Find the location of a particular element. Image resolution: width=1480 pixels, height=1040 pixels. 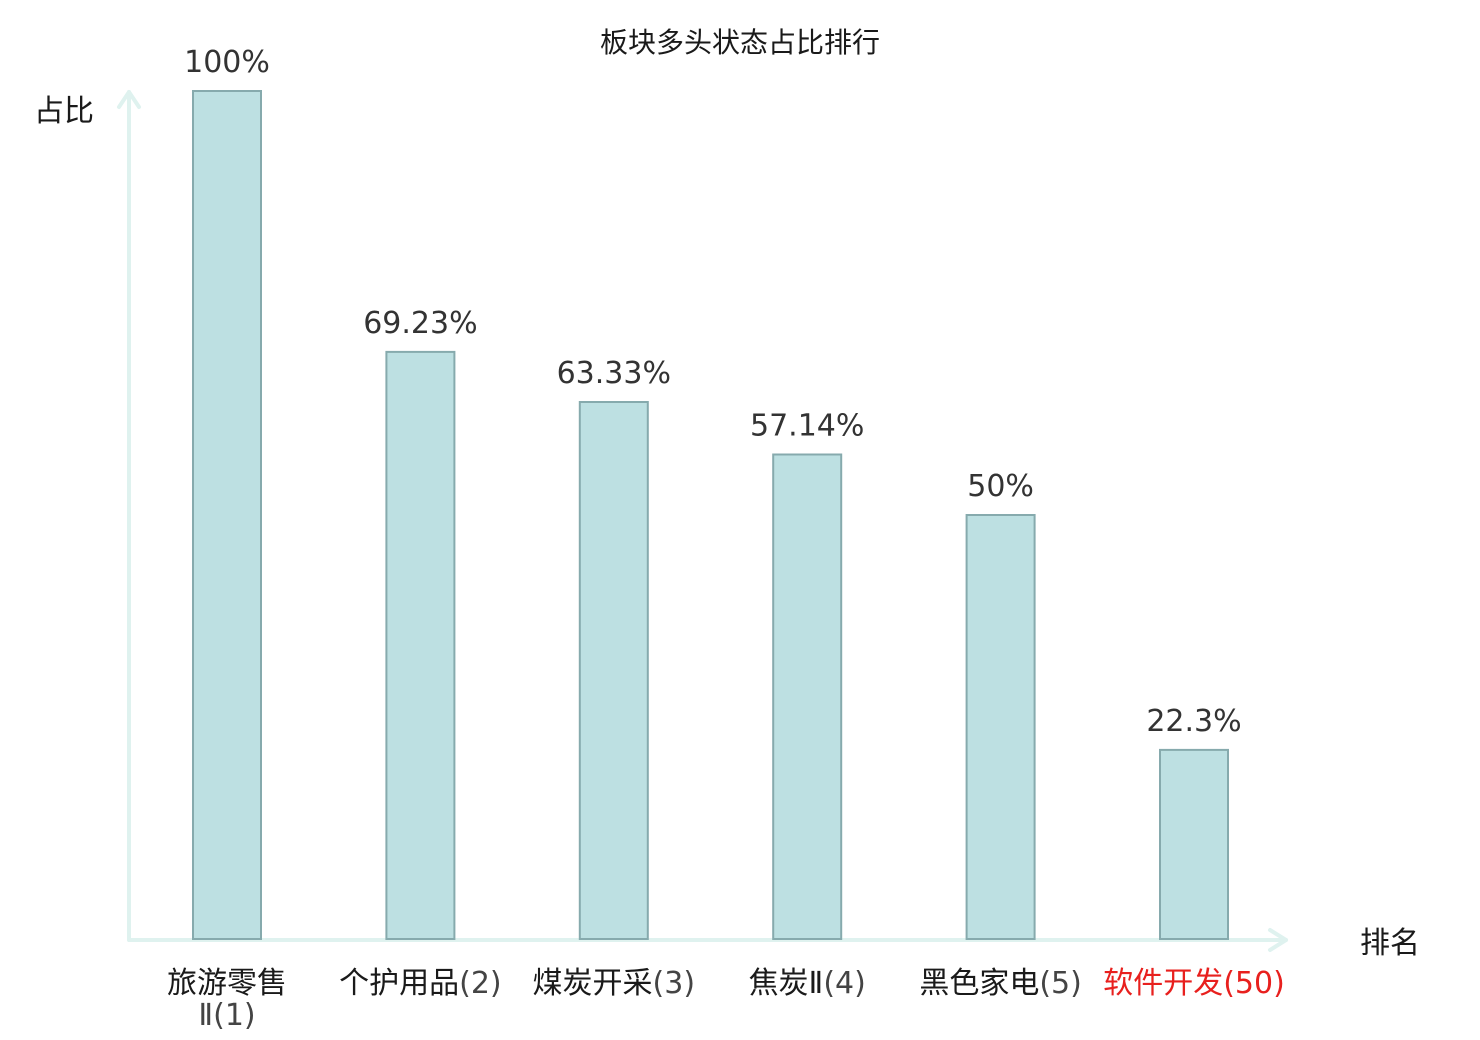

y-axis is located at coordinates (129, 516).